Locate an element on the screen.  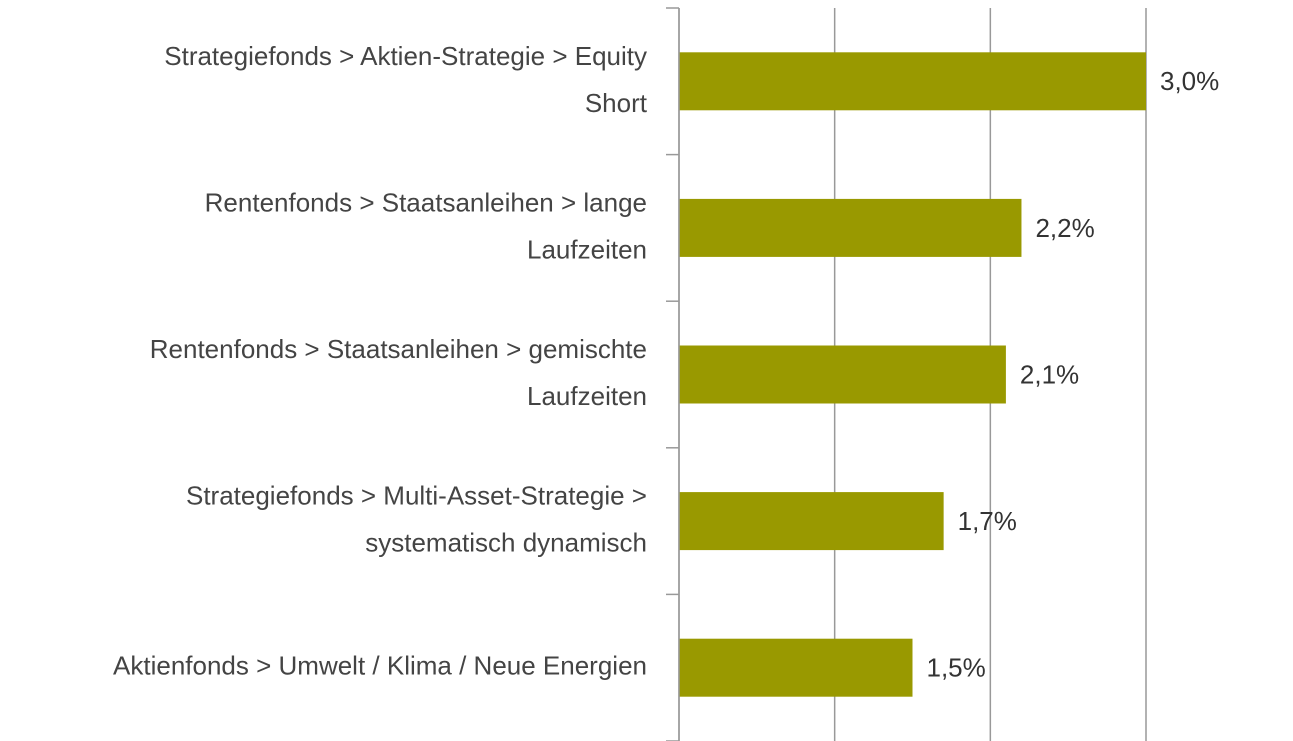
value-label: 1,7% is located at coordinates (987, 521).